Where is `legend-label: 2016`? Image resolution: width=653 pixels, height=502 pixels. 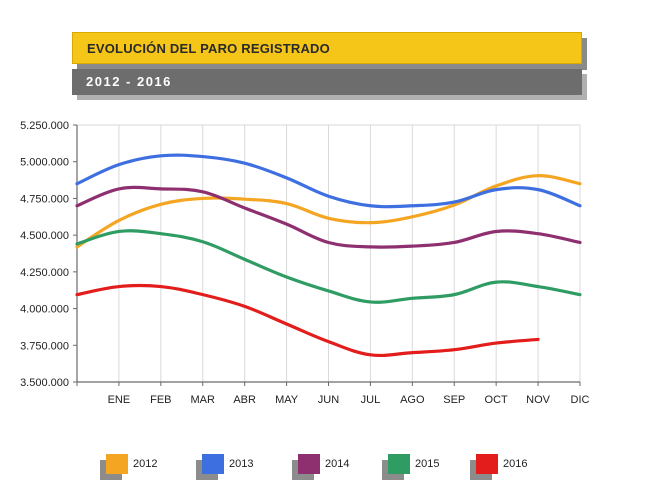
legend-label: 2016 is located at coordinates (515, 464).